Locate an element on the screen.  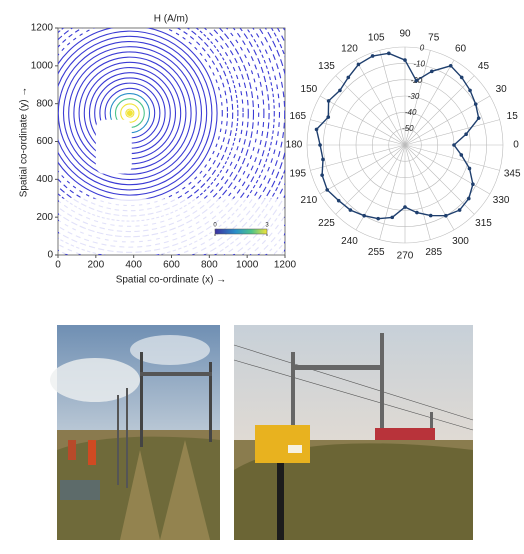
x-tick-label: 200 is located at coordinates (95, 265).